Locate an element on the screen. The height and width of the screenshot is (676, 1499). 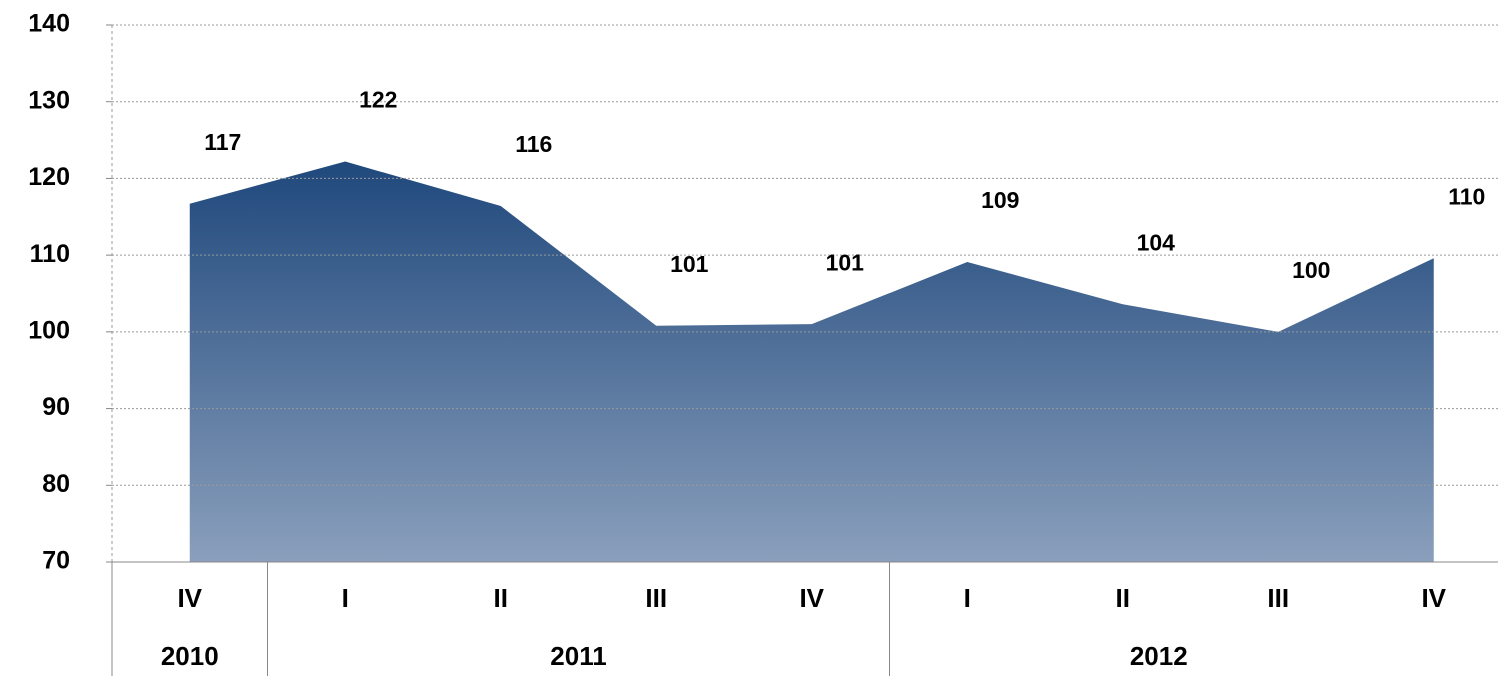
y-tick-label: 140 is located at coordinates (49, 24).